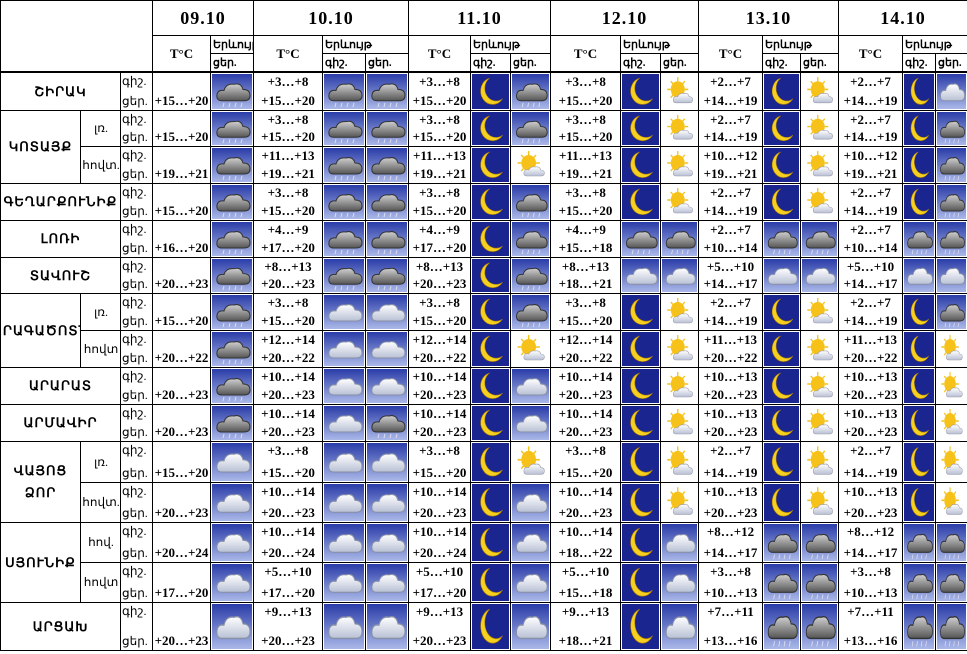 The image size is (967, 654). What do you see at coordinates (730, 173) in the screenshot?
I see `day-temp: +19…+21` at bounding box center [730, 173].